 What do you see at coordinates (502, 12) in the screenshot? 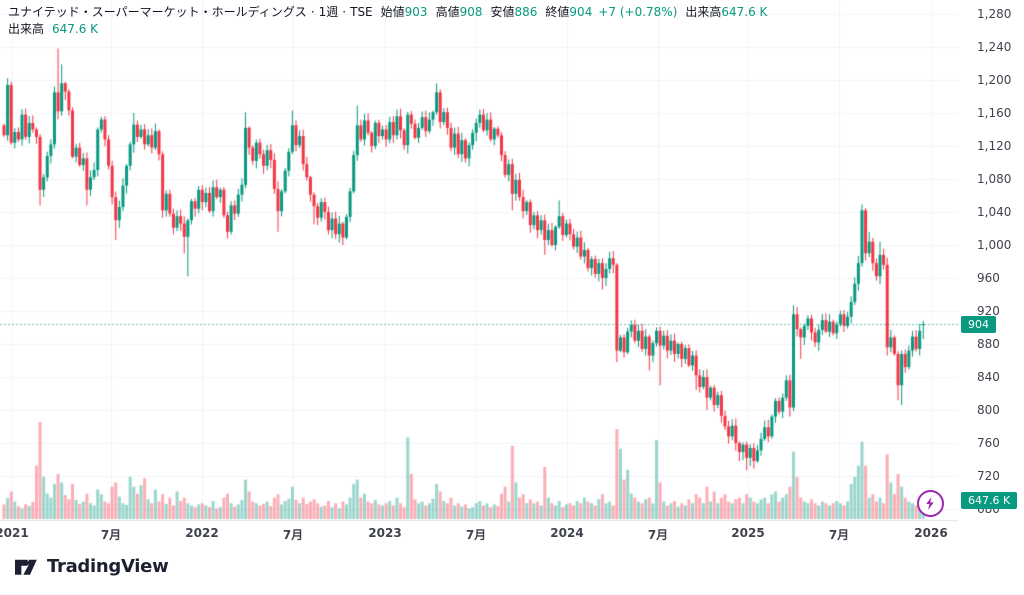
I see `low-label: 安値` at bounding box center [502, 12].